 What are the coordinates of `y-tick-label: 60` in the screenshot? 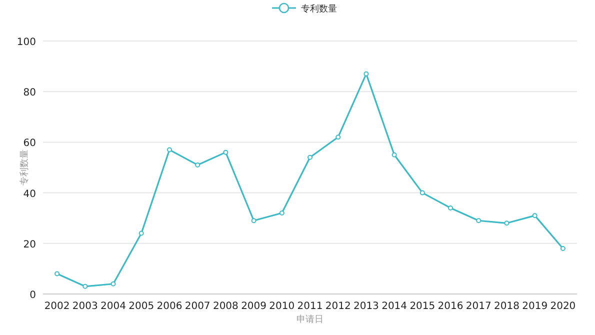 It's located at (29, 144).